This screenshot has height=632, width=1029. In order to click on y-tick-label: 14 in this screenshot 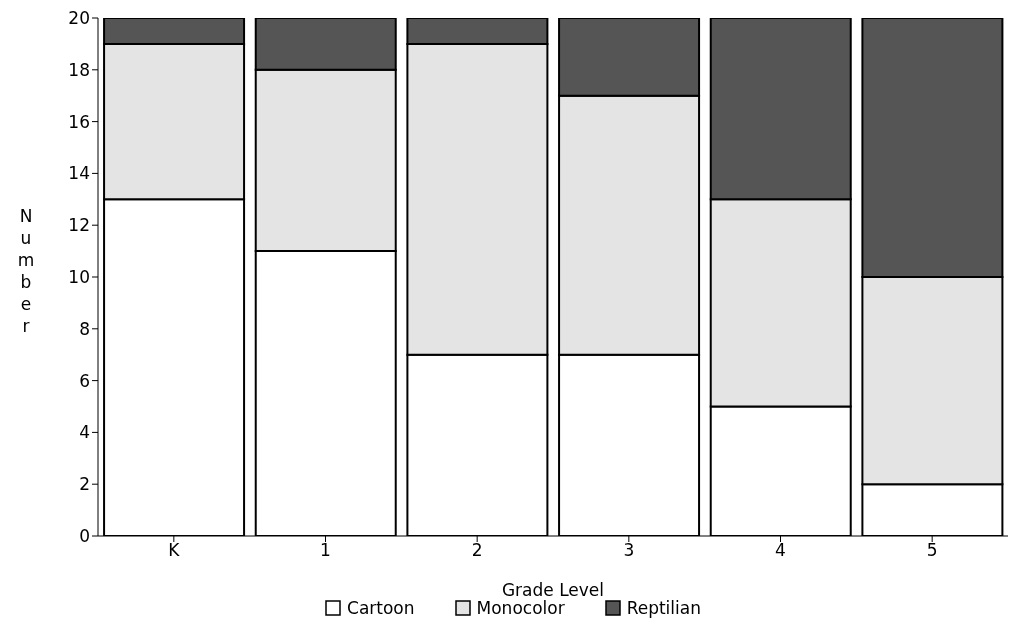, I will do `click(79, 173)`.